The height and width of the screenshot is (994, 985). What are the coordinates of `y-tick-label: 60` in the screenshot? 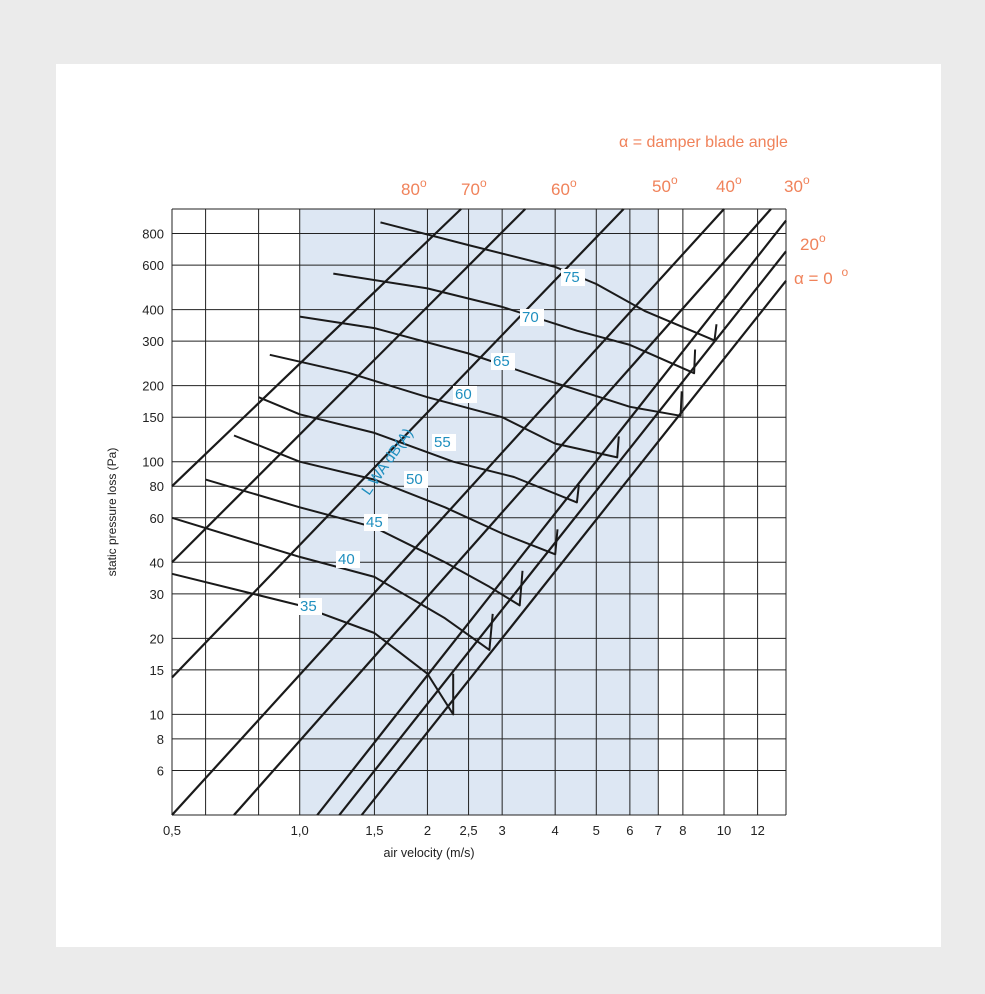 It's located at (157, 518).